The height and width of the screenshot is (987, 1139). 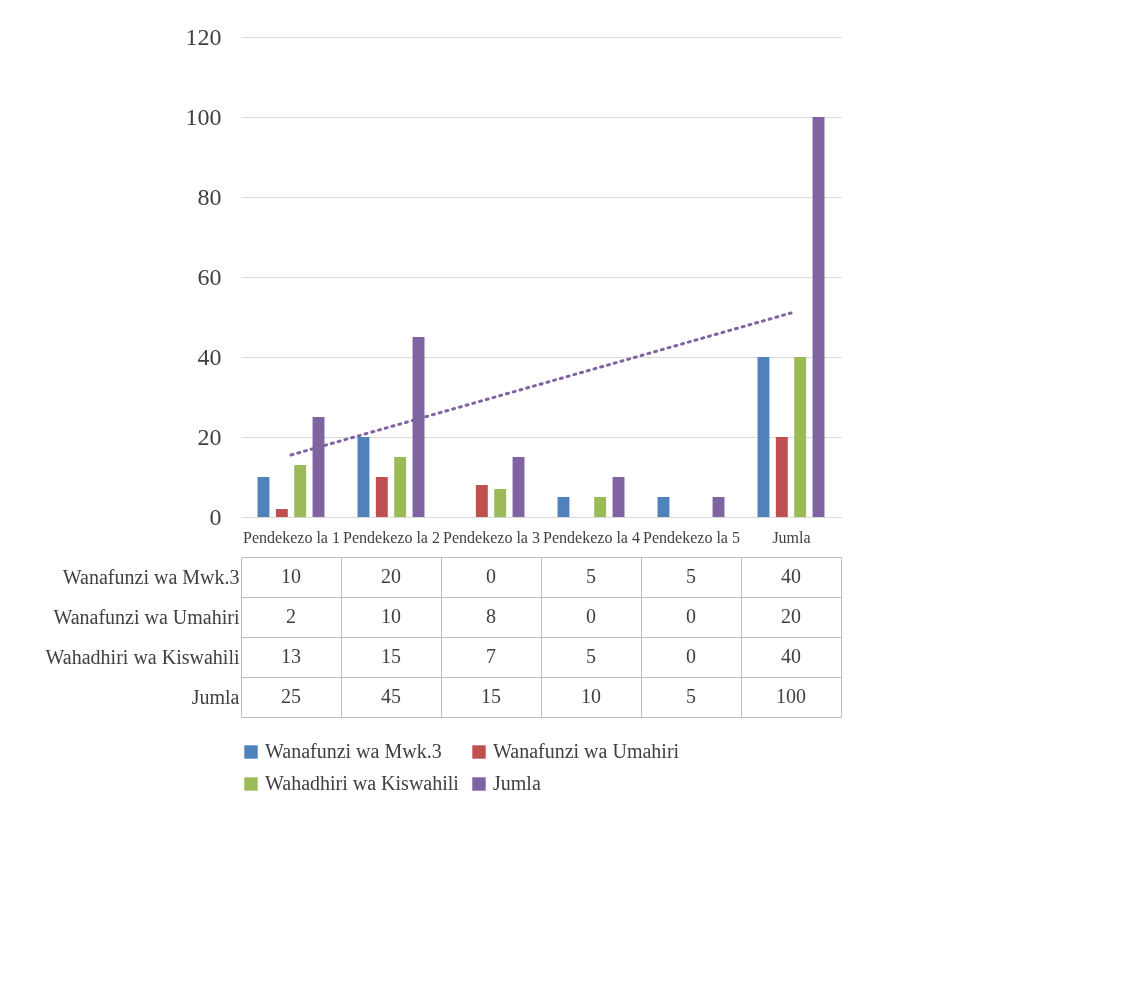 I want to click on x-tick-label: Pendekezo la 2, so click(x=391, y=537).